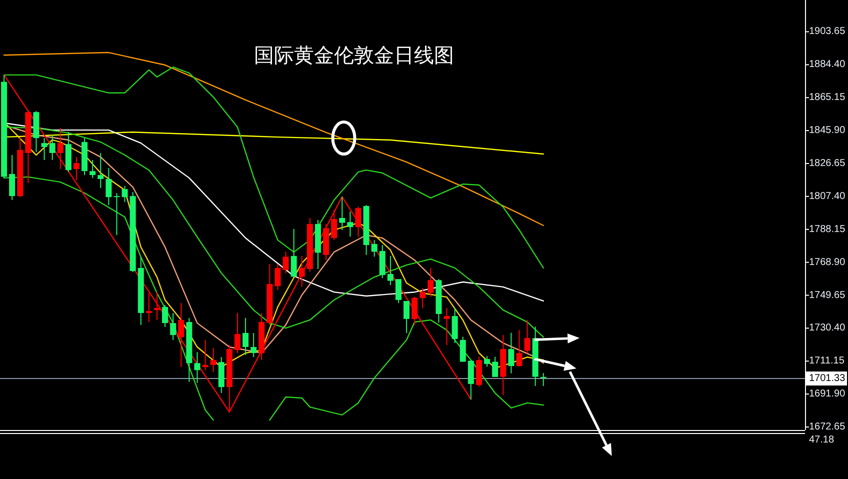 This screenshot has width=848, height=479. I want to click on y-tick-label: 1672.65, so click(827, 427).